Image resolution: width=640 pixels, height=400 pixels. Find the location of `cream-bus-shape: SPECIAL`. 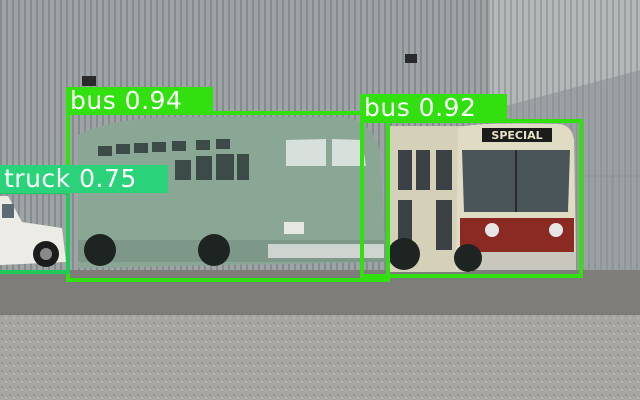

cream-bus-shape: SPECIAL is located at coordinates (481, 197).